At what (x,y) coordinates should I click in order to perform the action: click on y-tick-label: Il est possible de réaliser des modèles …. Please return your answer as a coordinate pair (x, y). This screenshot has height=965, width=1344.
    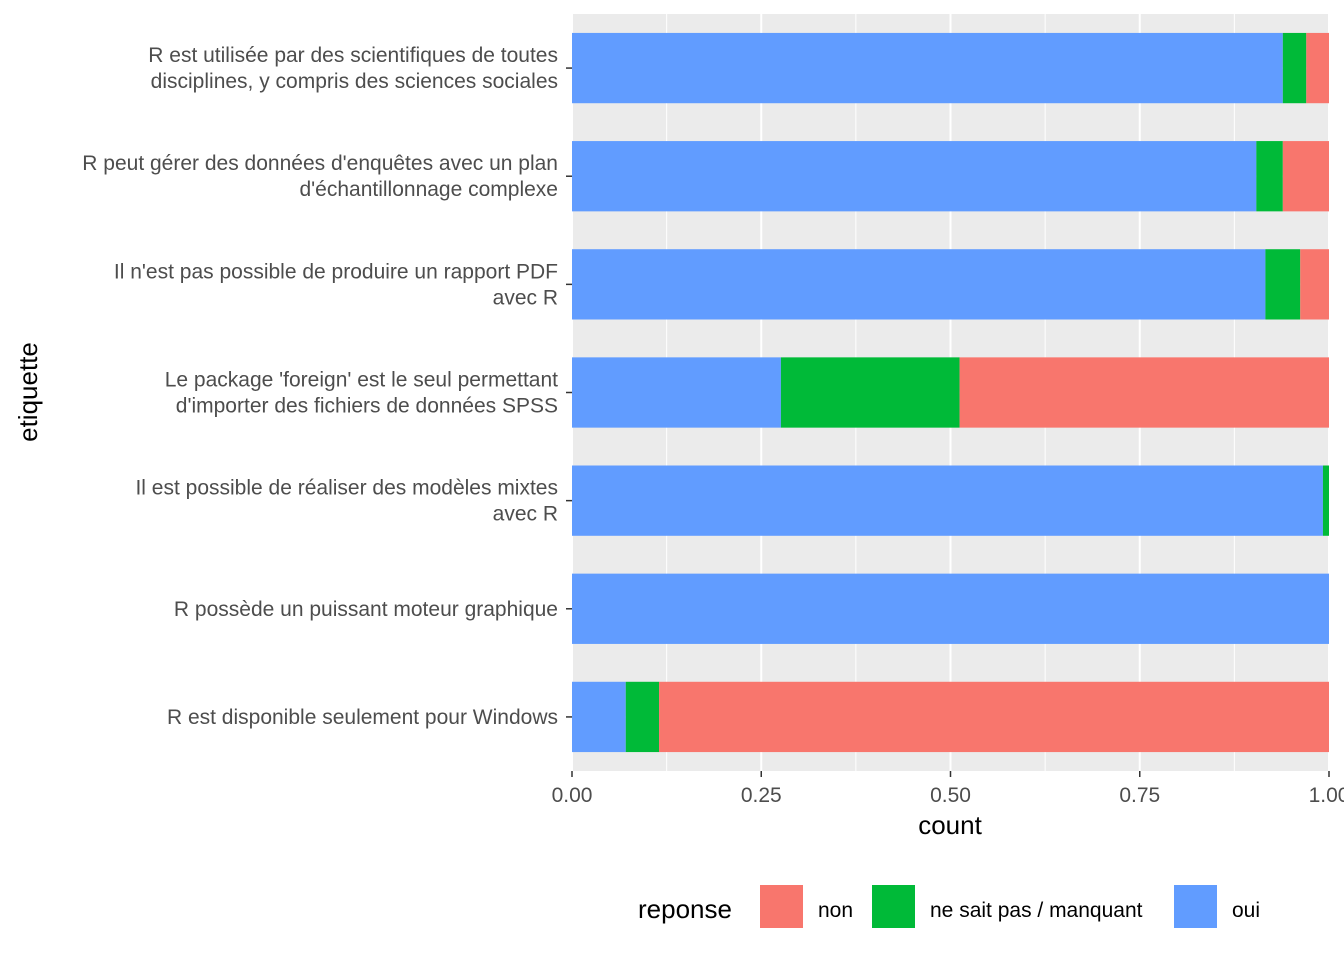
    Looking at the image, I should click on (346, 488).